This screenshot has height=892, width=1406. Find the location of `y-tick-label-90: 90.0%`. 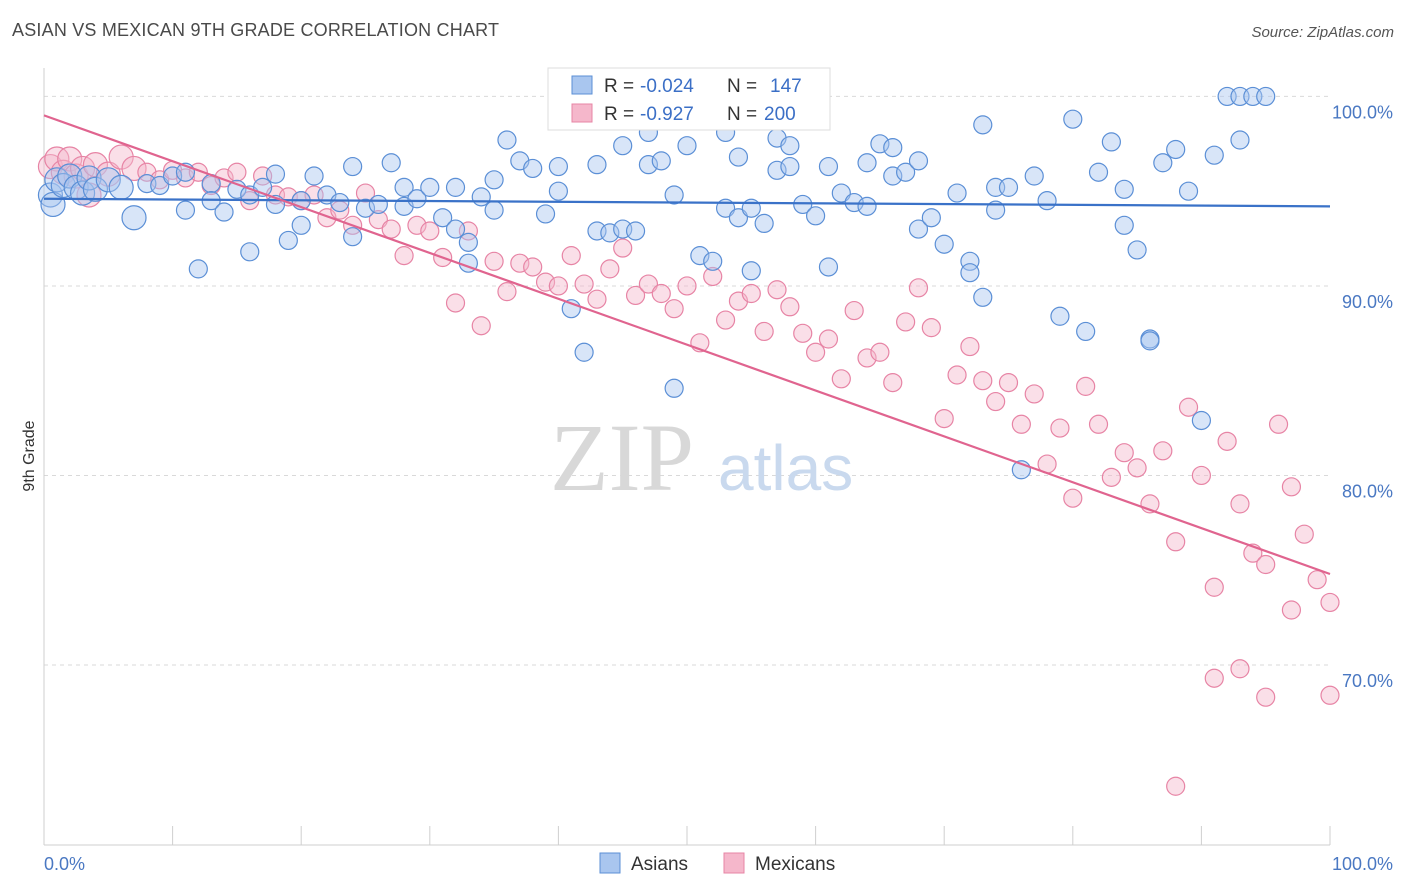

y-tick-label-90: 90.0% is located at coordinates (1367, 302).